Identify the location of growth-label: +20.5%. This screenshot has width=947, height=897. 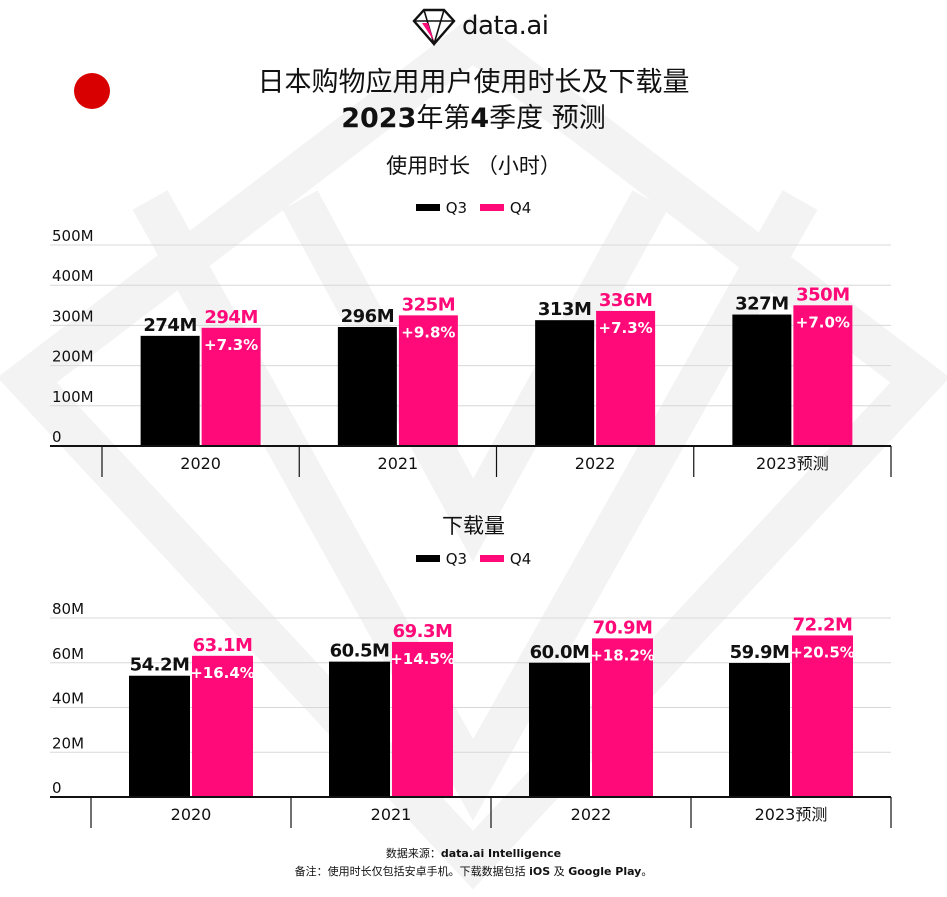
(822, 652).